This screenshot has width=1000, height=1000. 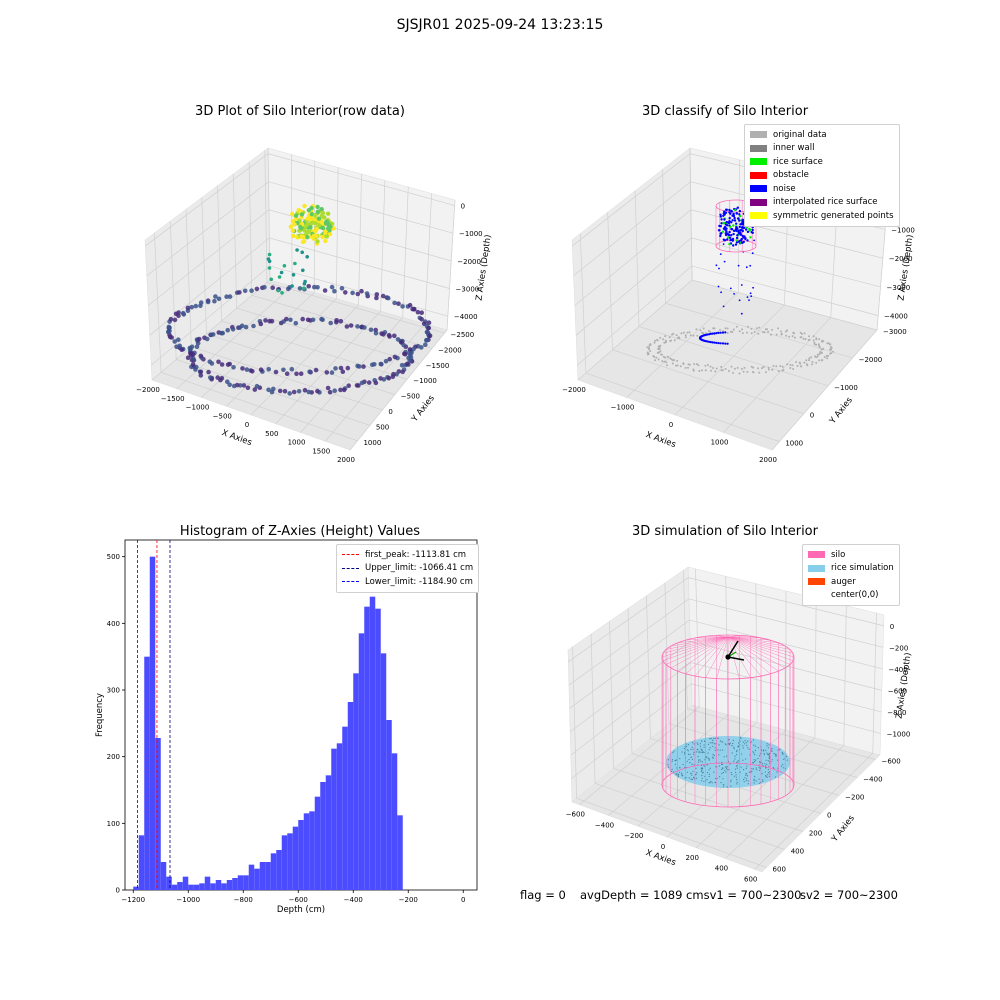 What do you see at coordinates (851, 582) in the screenshot?
I see `legend-item: auger` at bounding box center [851, 582].